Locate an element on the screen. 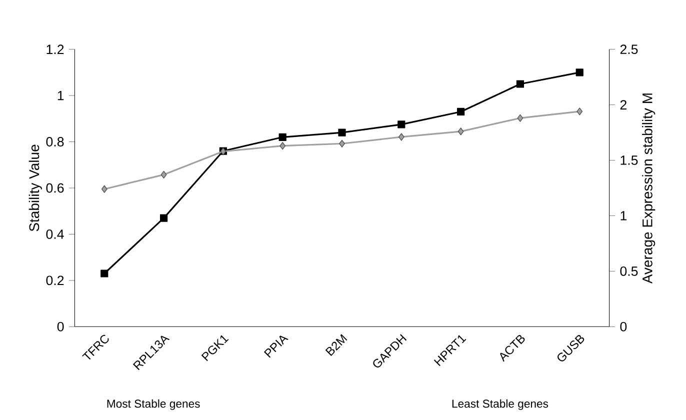 The width and height of the screenshot is (686, 420). text: Most Stable genes is located at coordinates (153, 404).